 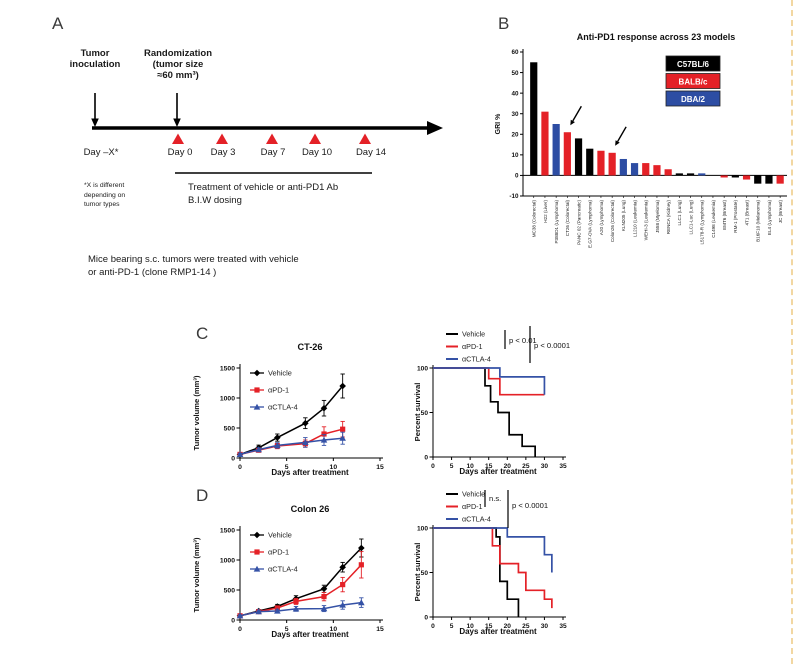 I want to click on y-tick-label: -10, so click(x=514, y=196).